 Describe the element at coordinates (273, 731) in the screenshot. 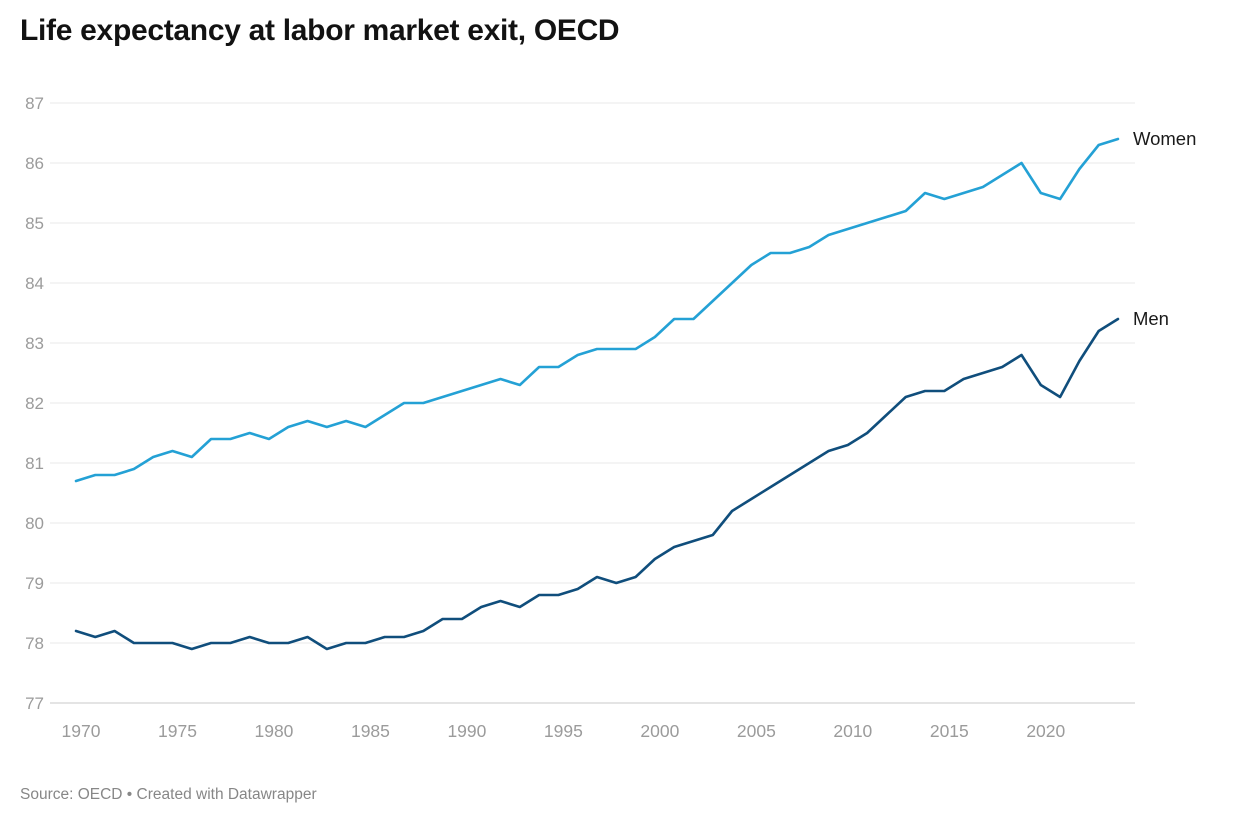

I see `x-tick-label: 1980` at that location.